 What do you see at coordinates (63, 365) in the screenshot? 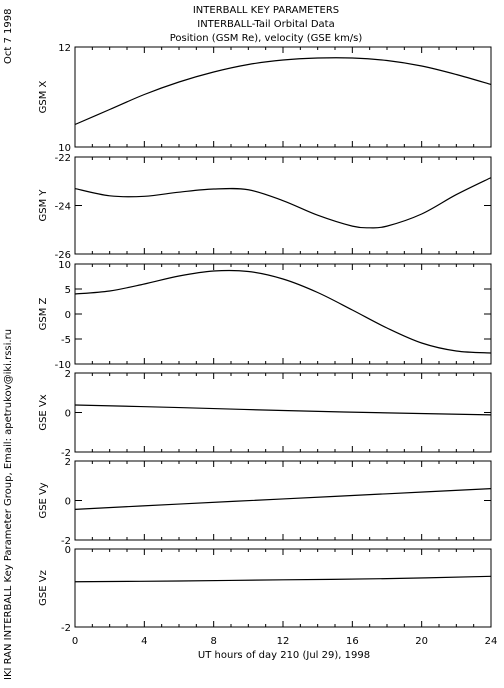
I see `y-tick-label: -10` at bounding box center [63, 365].